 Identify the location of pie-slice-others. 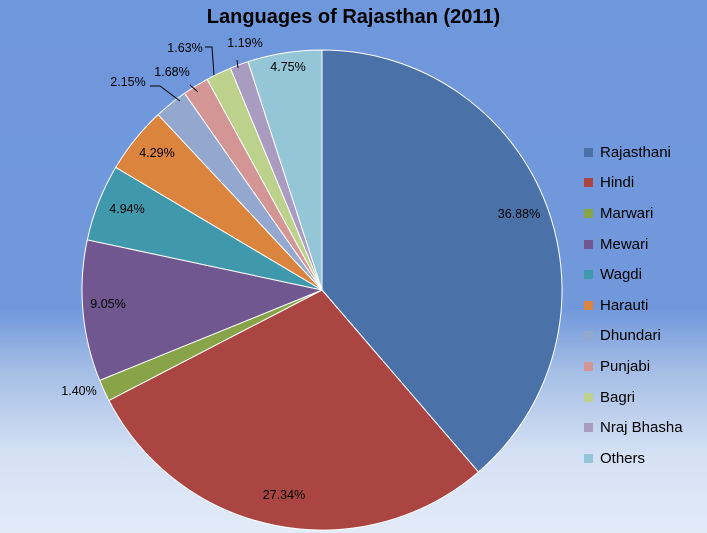
(285, 170).